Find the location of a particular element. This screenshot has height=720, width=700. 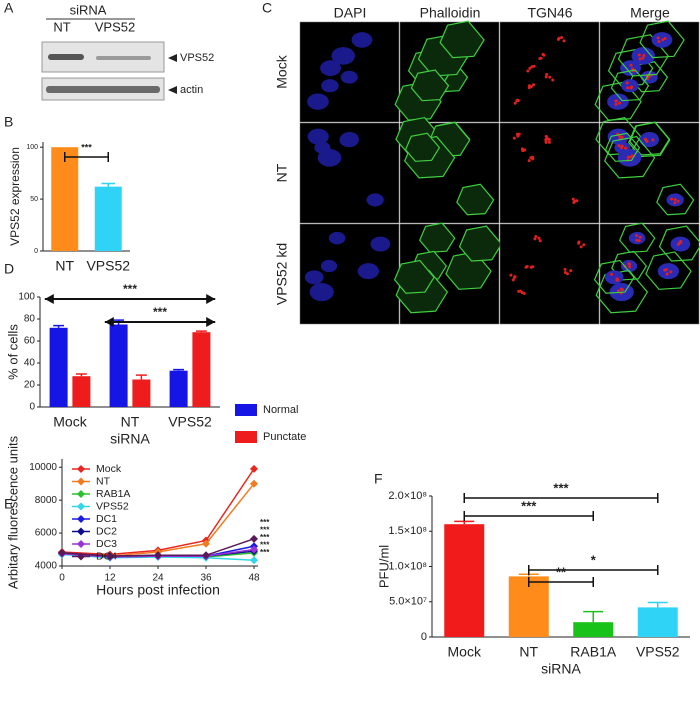

micrograph is located at coordinates (549, 72).